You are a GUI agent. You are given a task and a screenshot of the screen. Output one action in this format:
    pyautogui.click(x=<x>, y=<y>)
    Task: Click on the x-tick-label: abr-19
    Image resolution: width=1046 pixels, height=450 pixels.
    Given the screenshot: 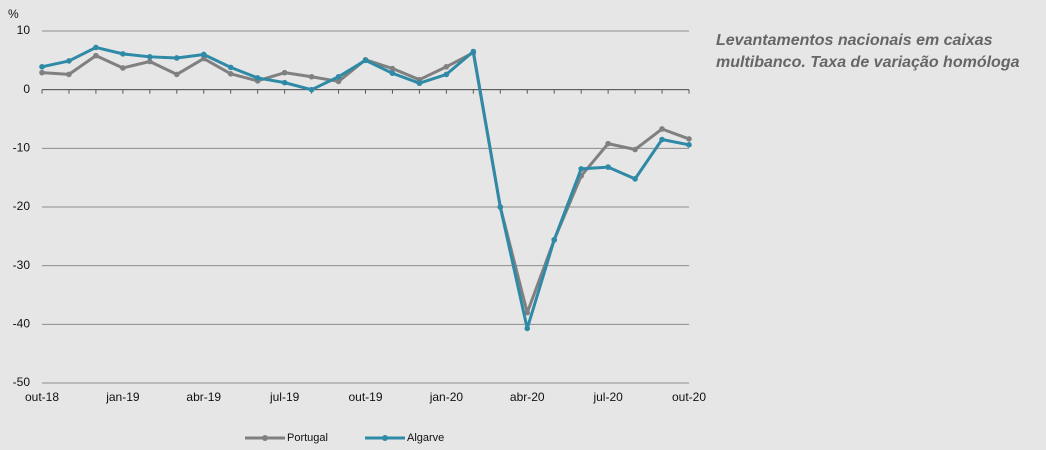 What is the action you would take?
    pyautogui.click(x=203, y=397)
    